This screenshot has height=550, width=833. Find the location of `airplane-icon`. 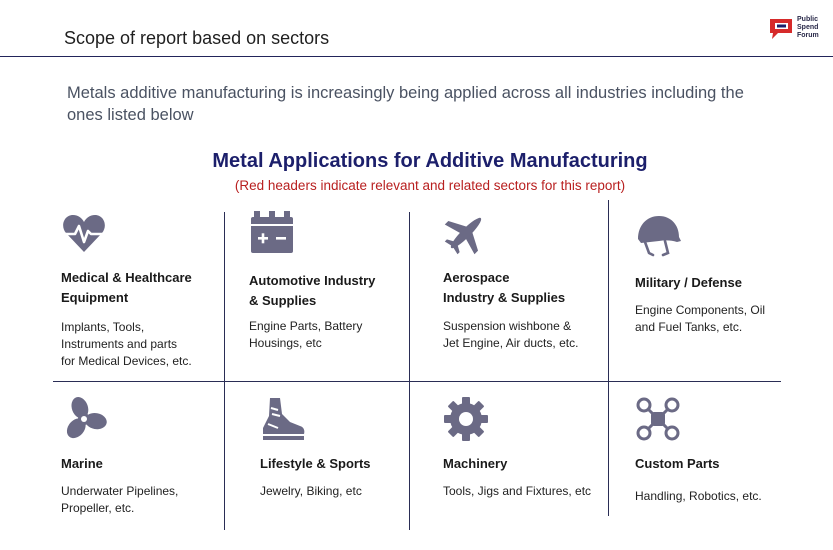

airplane-icon is located at coordinates (466, 233).